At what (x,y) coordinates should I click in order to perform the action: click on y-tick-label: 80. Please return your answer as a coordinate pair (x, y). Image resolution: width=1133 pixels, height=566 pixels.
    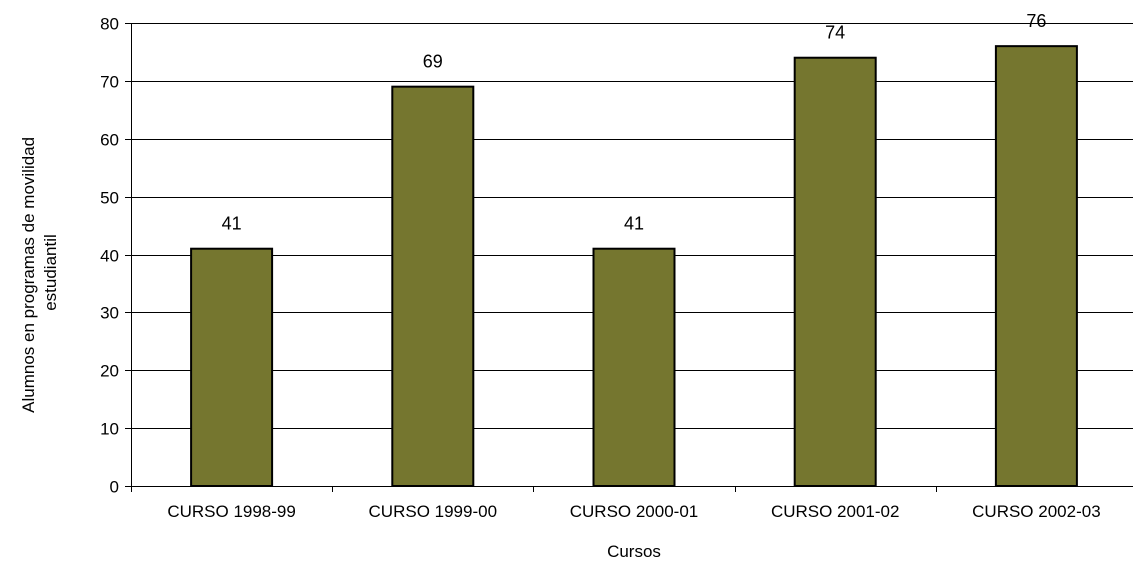
    Looking at the image, I should click on (109, 24).